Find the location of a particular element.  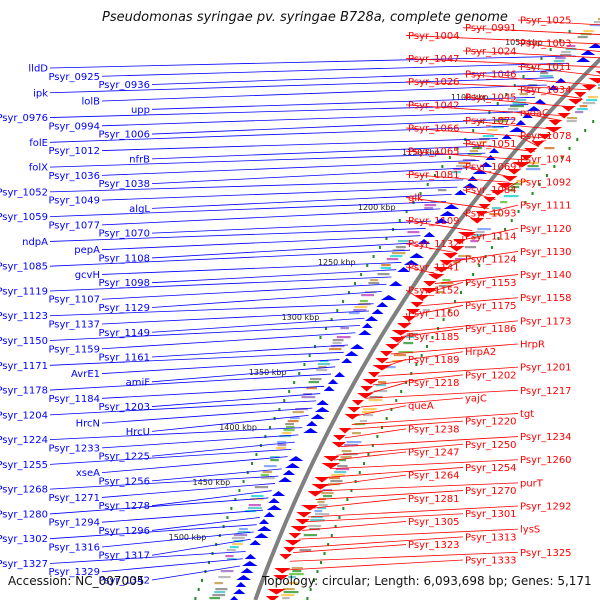

left-gene-label: Psyr_1329 is located at coordinates (74, 572).